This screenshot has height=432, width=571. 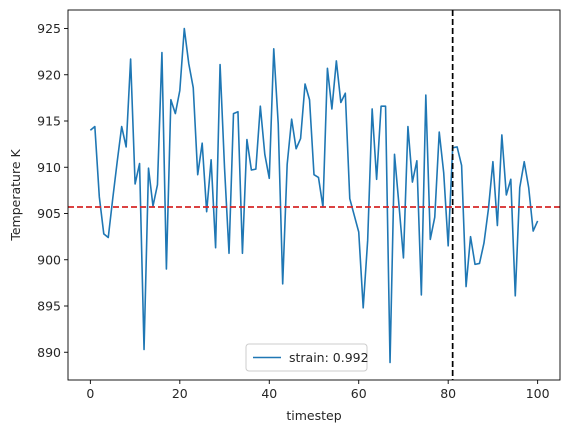 I want to click on x-tick-label: 100, so click(x=538, y=393).